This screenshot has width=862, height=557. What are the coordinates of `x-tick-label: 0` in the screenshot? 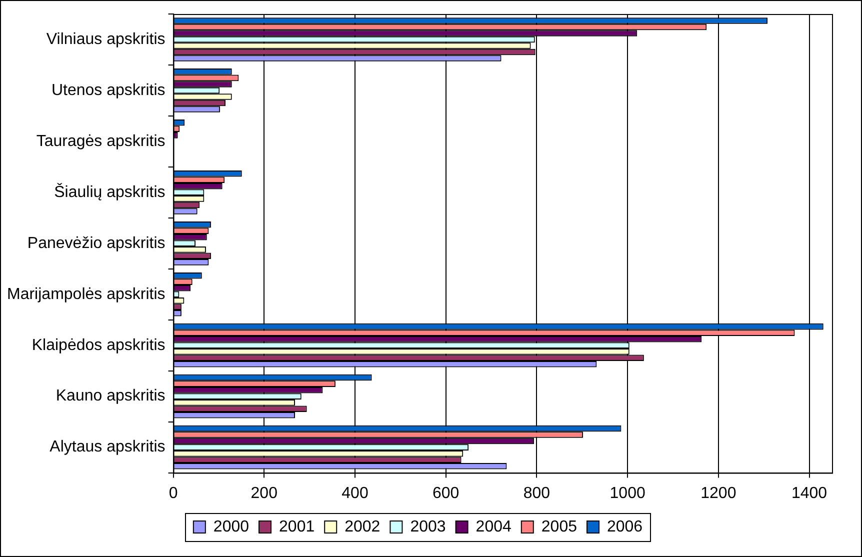 It's located at (173, 493).